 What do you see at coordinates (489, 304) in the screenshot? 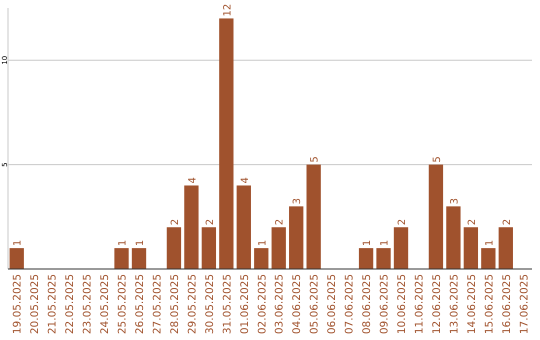
I see `x-tick-label: 15.06.2025` at bounding box center [489, 304].